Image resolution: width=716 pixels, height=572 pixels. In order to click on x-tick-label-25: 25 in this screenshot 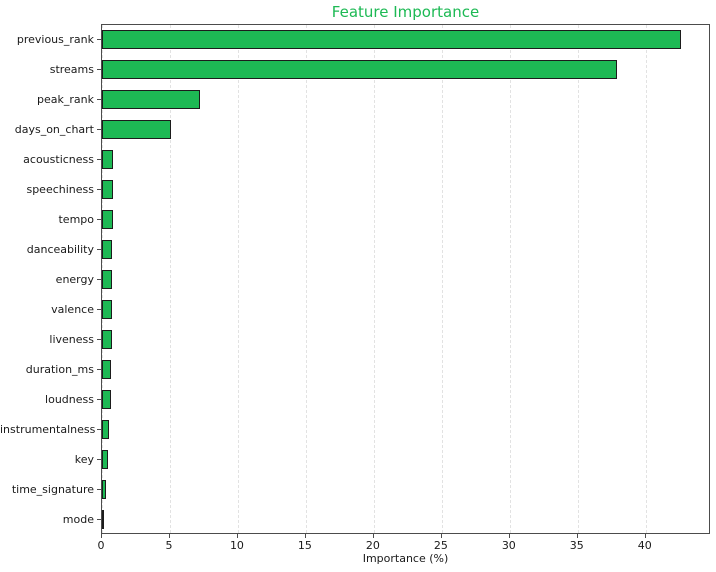, I will do `click(440, 545)`.